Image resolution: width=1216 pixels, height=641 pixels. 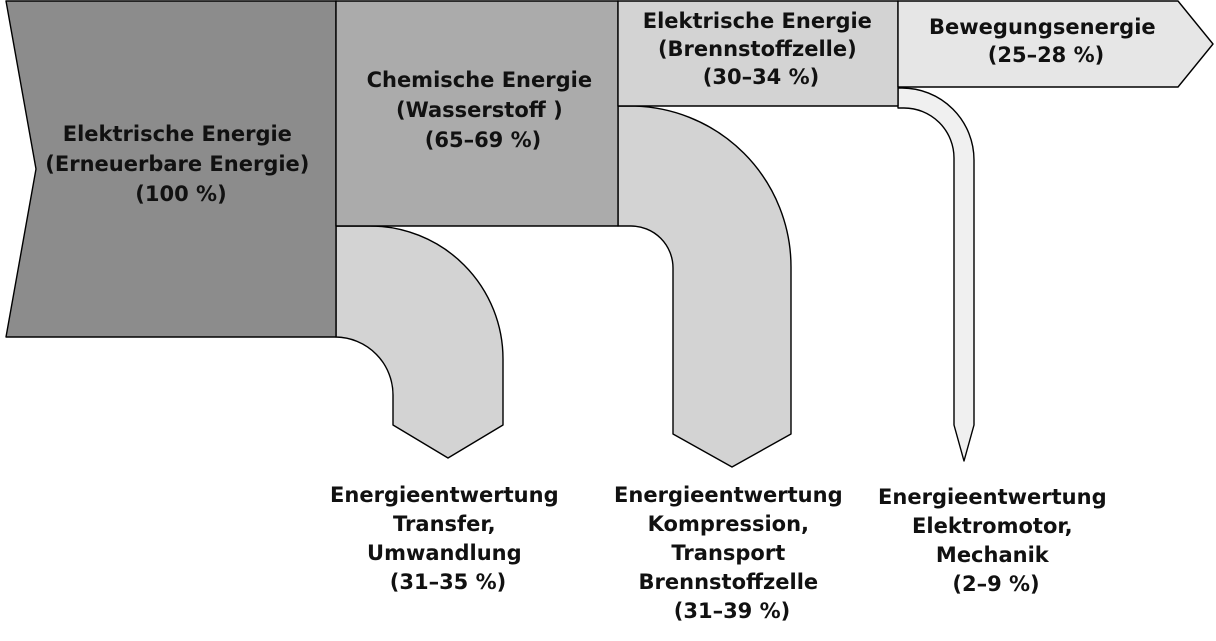 What do you see at coordinates (757, 21) in the screenshot?
I see `label-electric-fuel-cell-line: Elektrische Energie` at bounding box center [757, 21].